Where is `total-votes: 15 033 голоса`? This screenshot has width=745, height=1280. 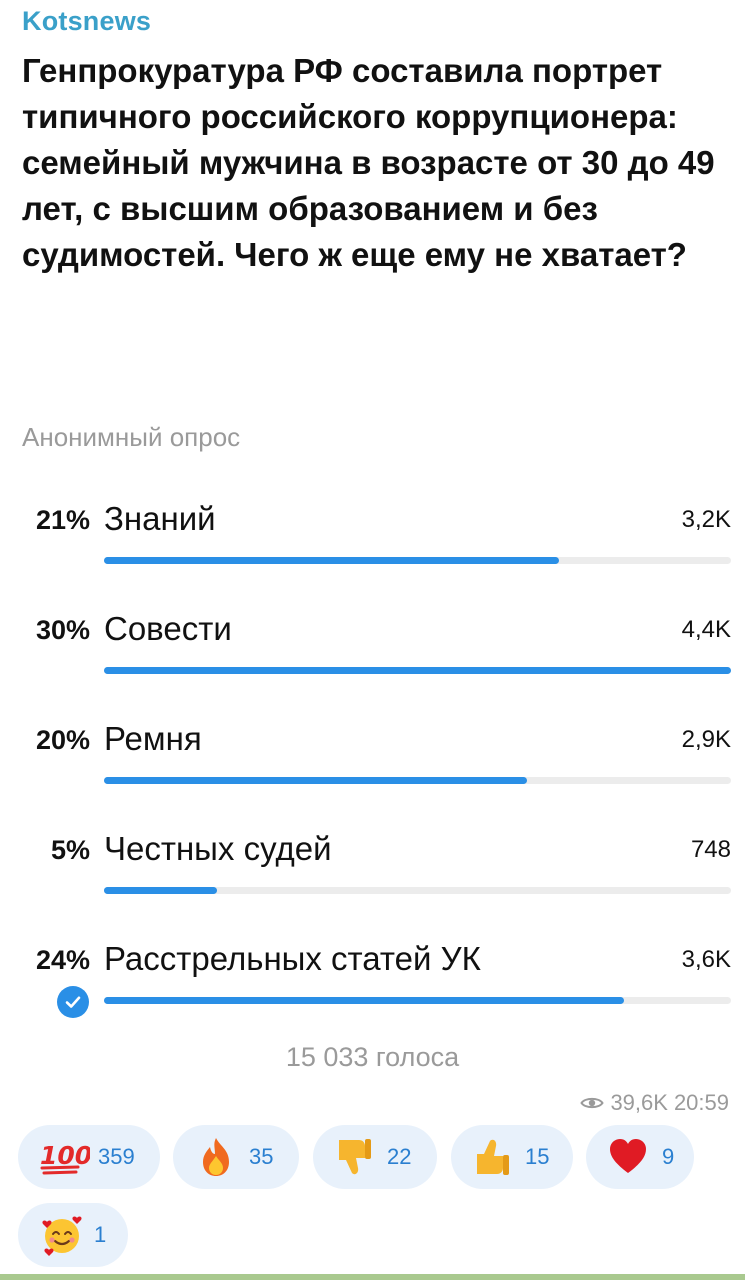 total-votes: 15 033 голоса is located at coordinates (372, 1057).